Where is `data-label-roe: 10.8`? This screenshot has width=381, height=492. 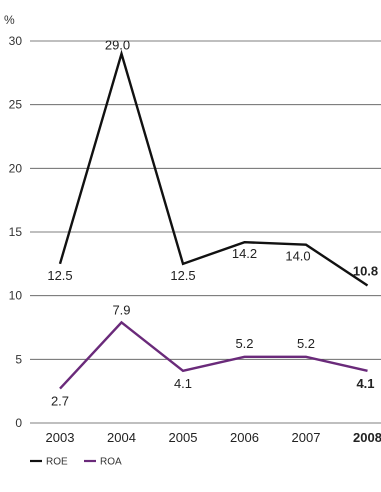
data-label-roe: 10.8 is located at coordinates (365, 270).